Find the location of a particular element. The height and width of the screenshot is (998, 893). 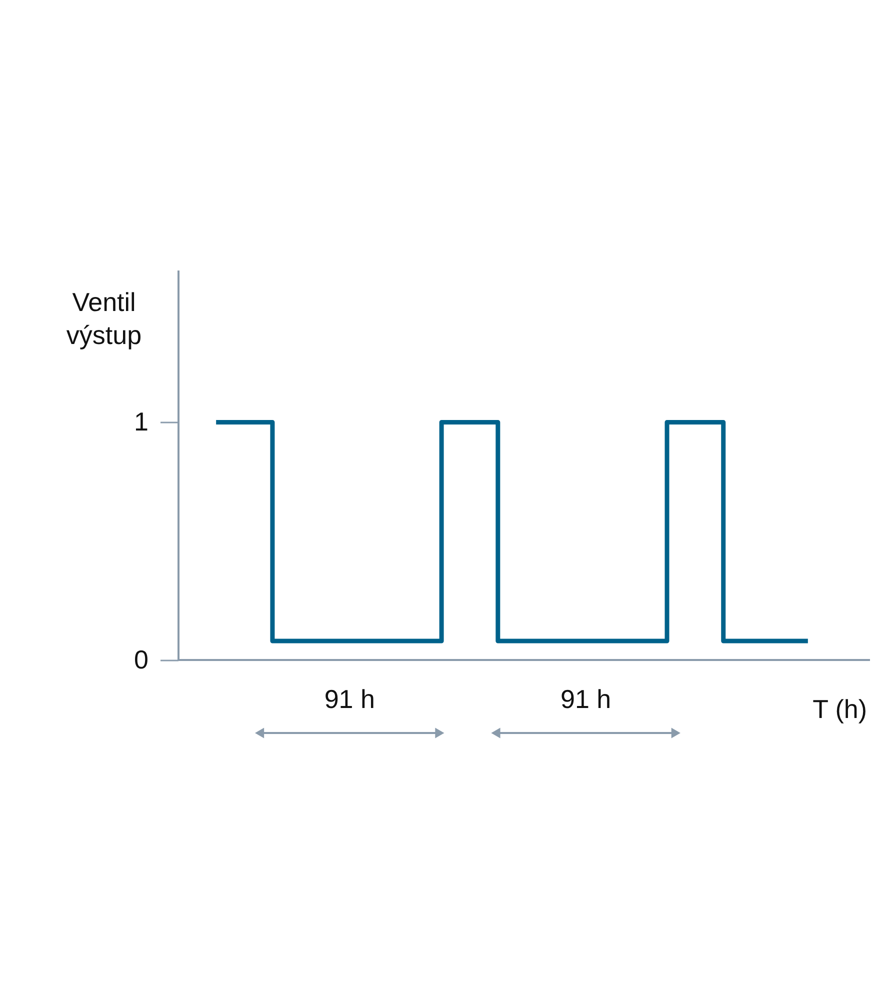

x-axis-title: T (h) is located at coordinates (839, 709).